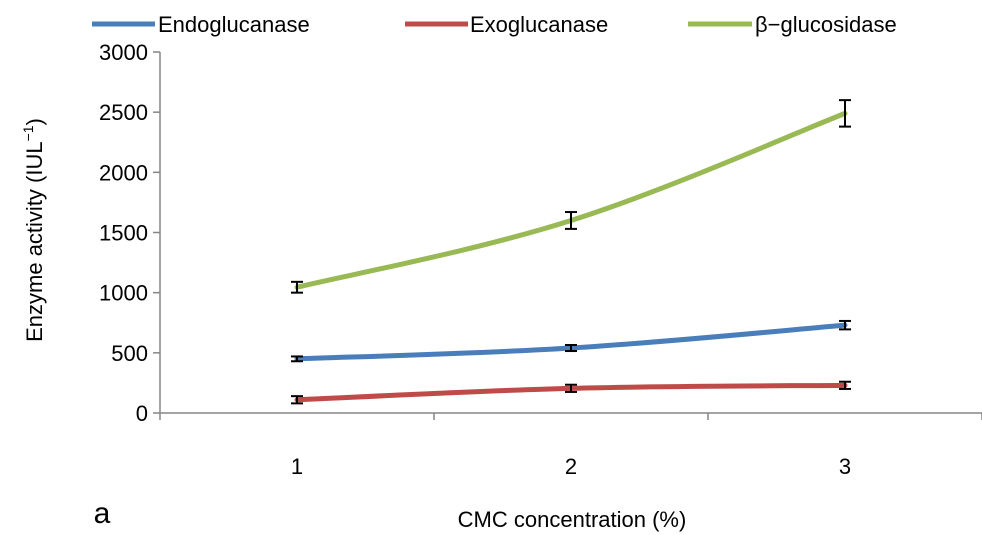 This screenshot has height=535, width=982. I want to click on x-axis-title: CMC concentration (%), so click(572, 519).